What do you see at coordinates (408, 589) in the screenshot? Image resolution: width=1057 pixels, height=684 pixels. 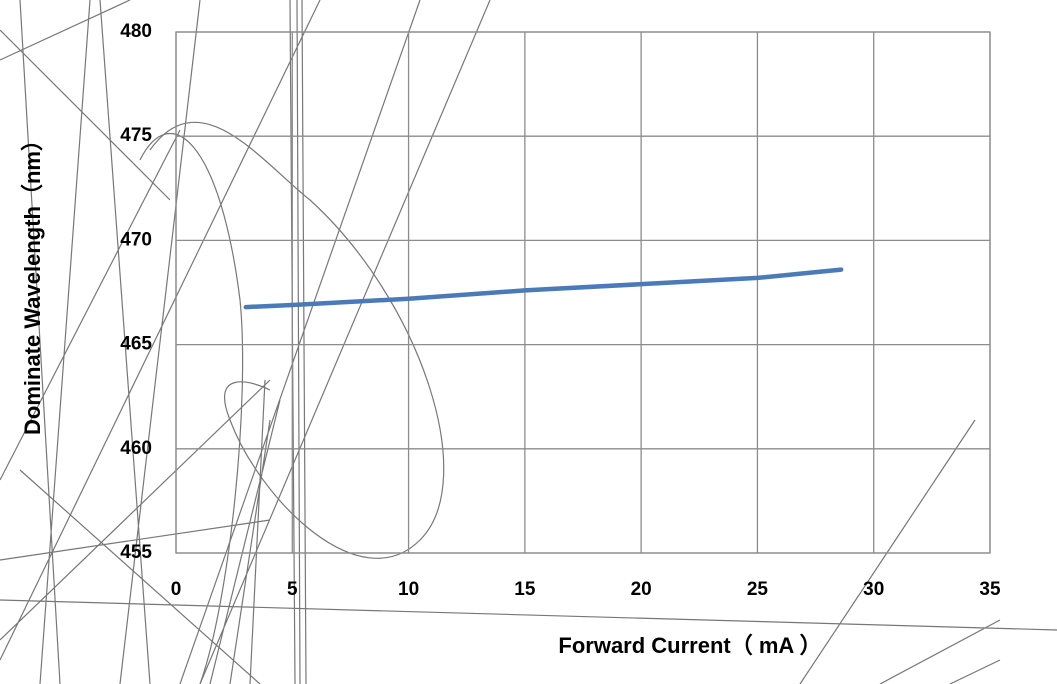 I see `x-tick-label: 10` at bounding box center [408, 589].